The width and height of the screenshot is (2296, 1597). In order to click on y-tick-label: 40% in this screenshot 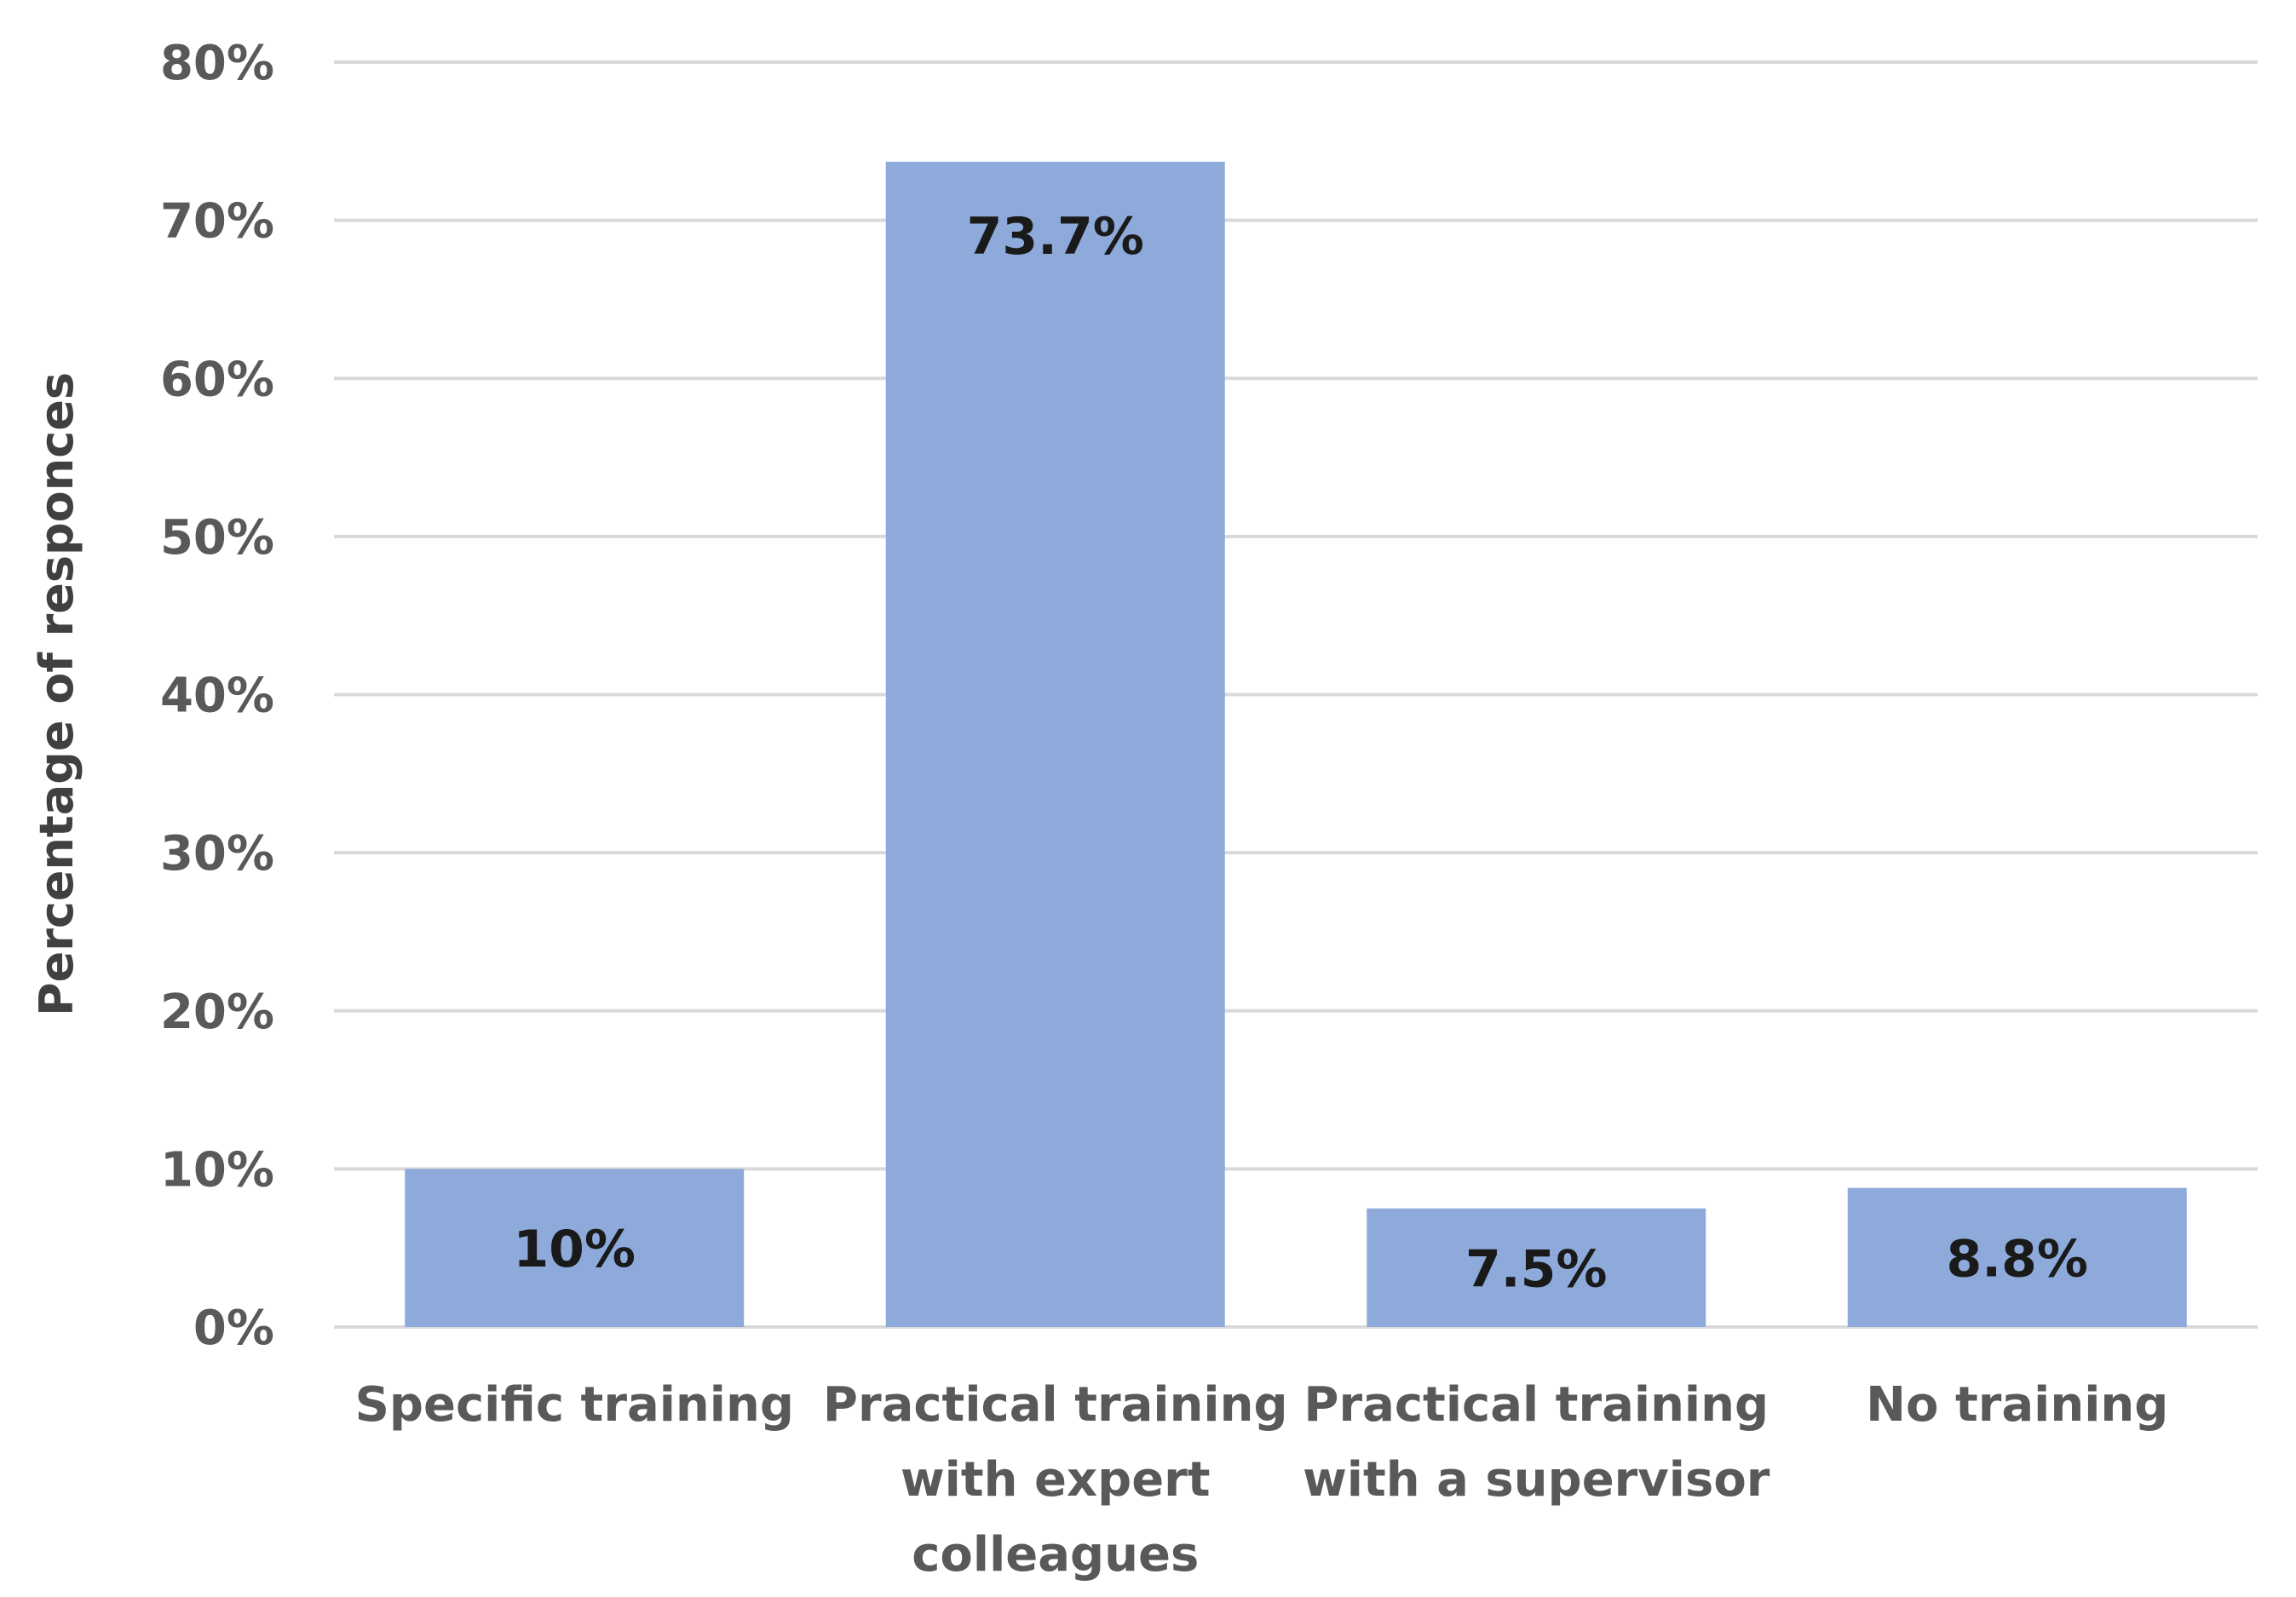, I will do `click(217, 696)`.